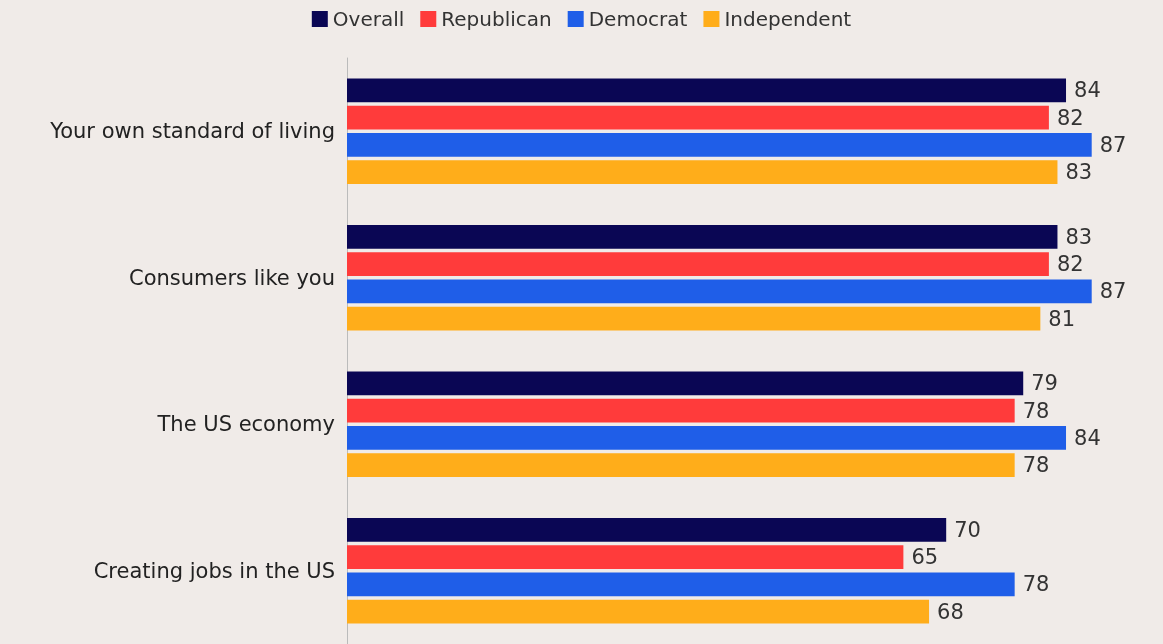  Describe the element at coordinates (967, 529) in the screenshot. I see `data-label: 70` at that location.